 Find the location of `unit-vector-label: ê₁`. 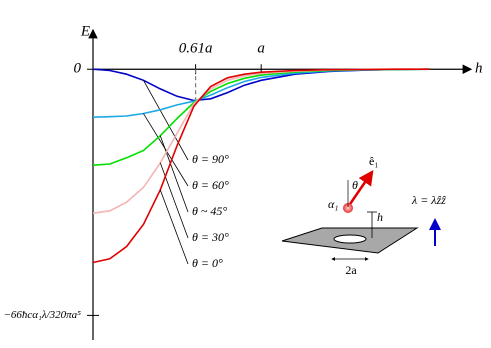

unit-vector-label: ê₁ is located at coordinates (374, 161).